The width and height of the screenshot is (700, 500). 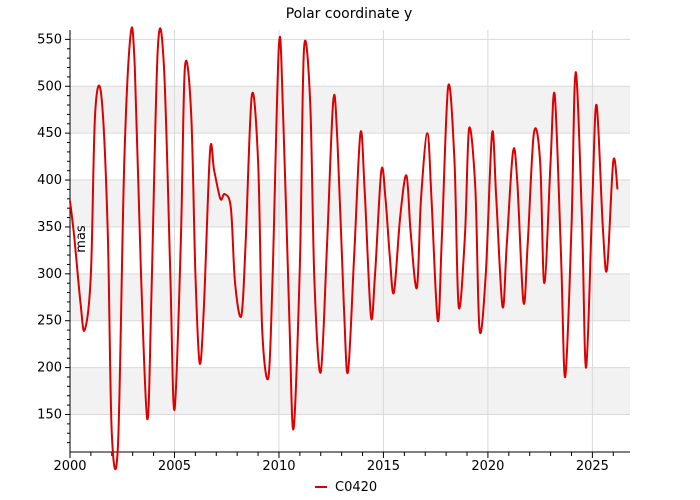 What do you see at coordinates (49, 133) in the screenshot?
I see `y-tick-label: 450` at bounding box center [49, 133].